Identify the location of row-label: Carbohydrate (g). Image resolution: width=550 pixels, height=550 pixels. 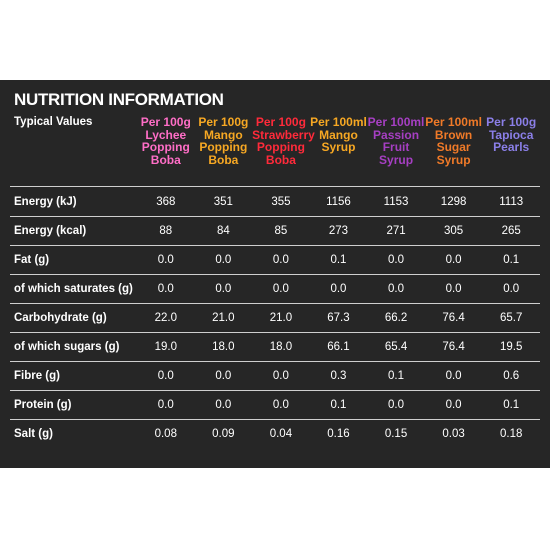
(73, 318).